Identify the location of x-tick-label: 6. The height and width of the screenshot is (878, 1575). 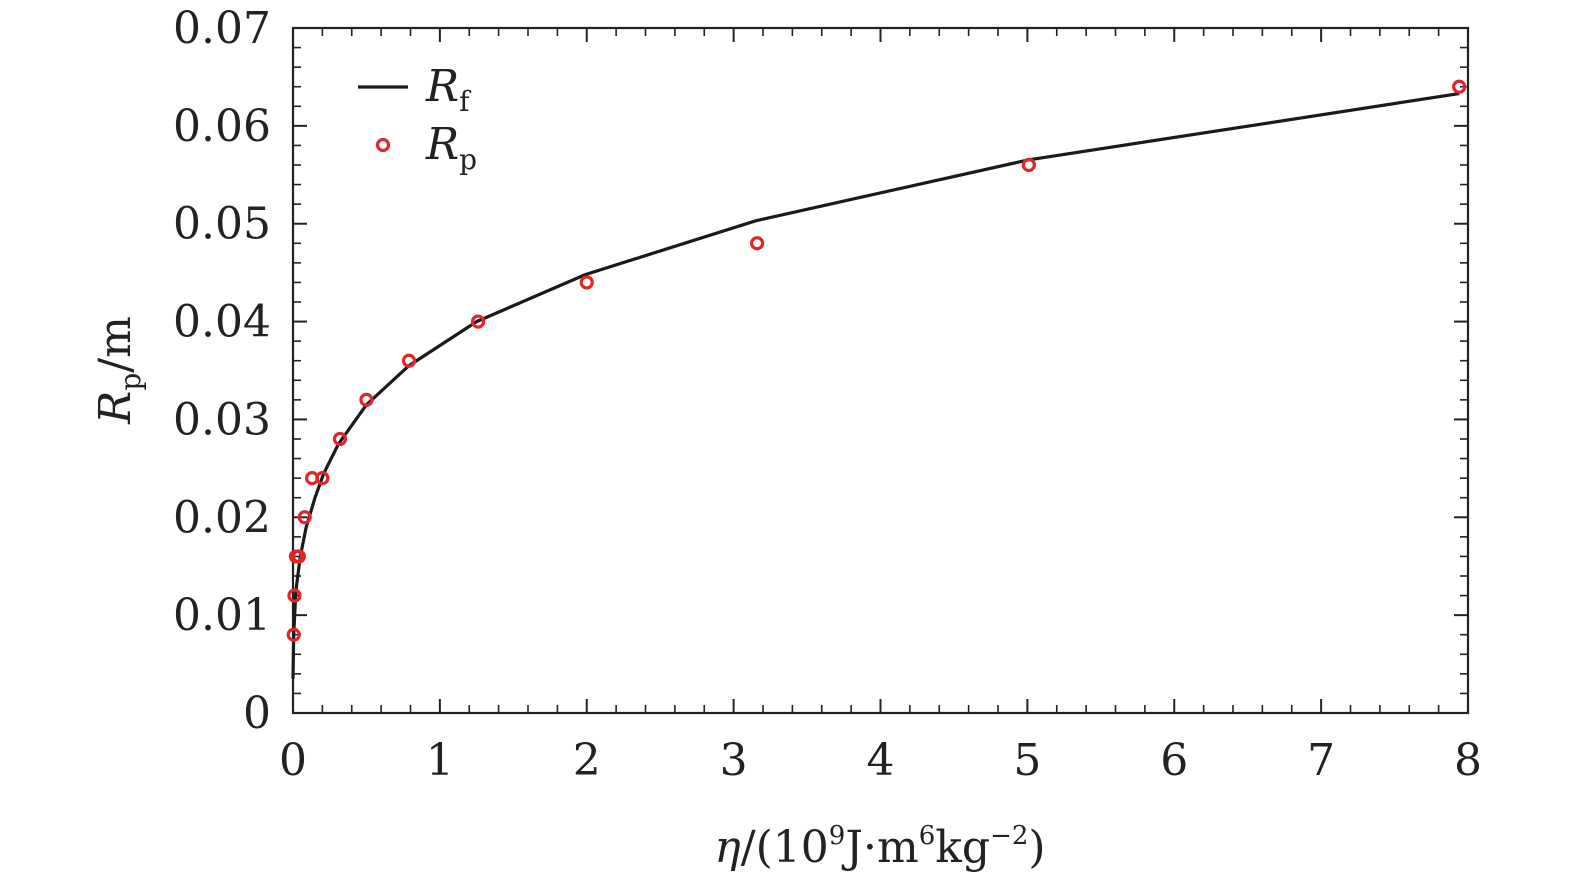
(1174, 760).